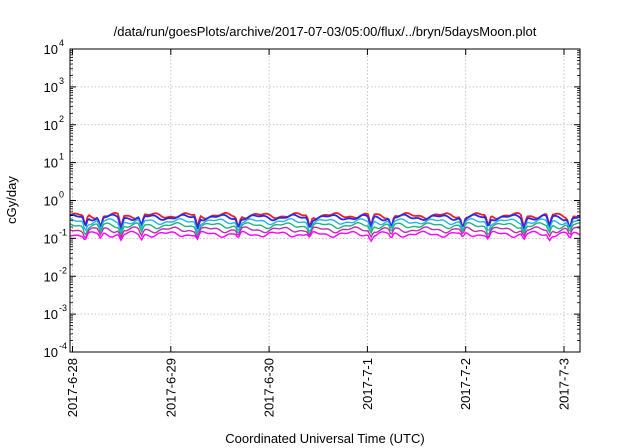  What do you see at coordinates (61, 157) in the screenshot?
I see `y-tick-exponent: 1` at bounding box center [61, 157].